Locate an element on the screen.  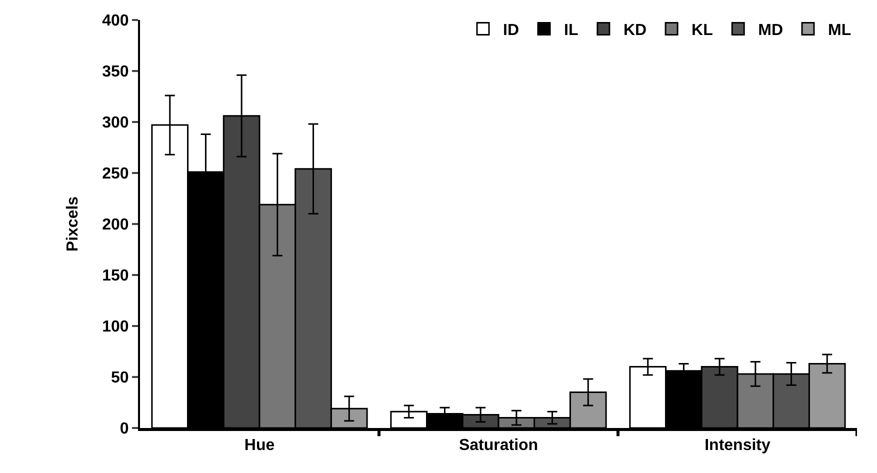
x-tick-label: Hue is located at coordinates (259, 445).